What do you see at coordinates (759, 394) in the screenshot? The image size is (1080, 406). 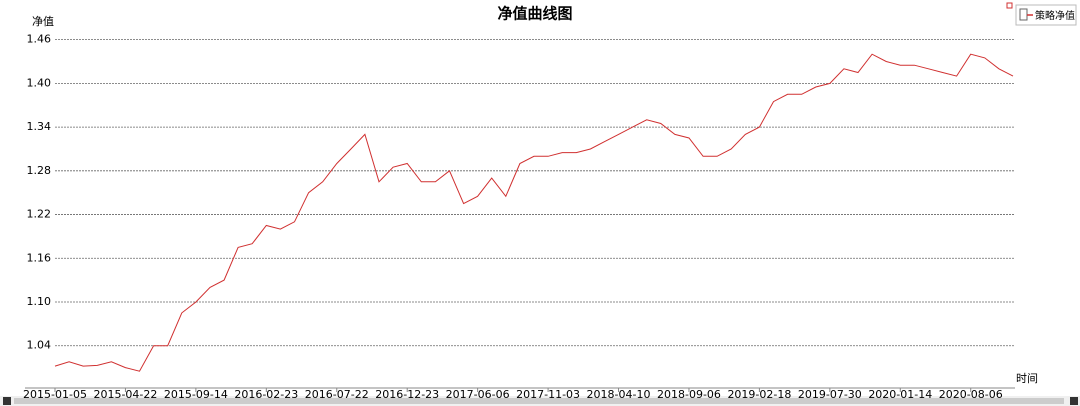 I see `x-tick-label: 2019-02-18` at bounding box center [759, 394].